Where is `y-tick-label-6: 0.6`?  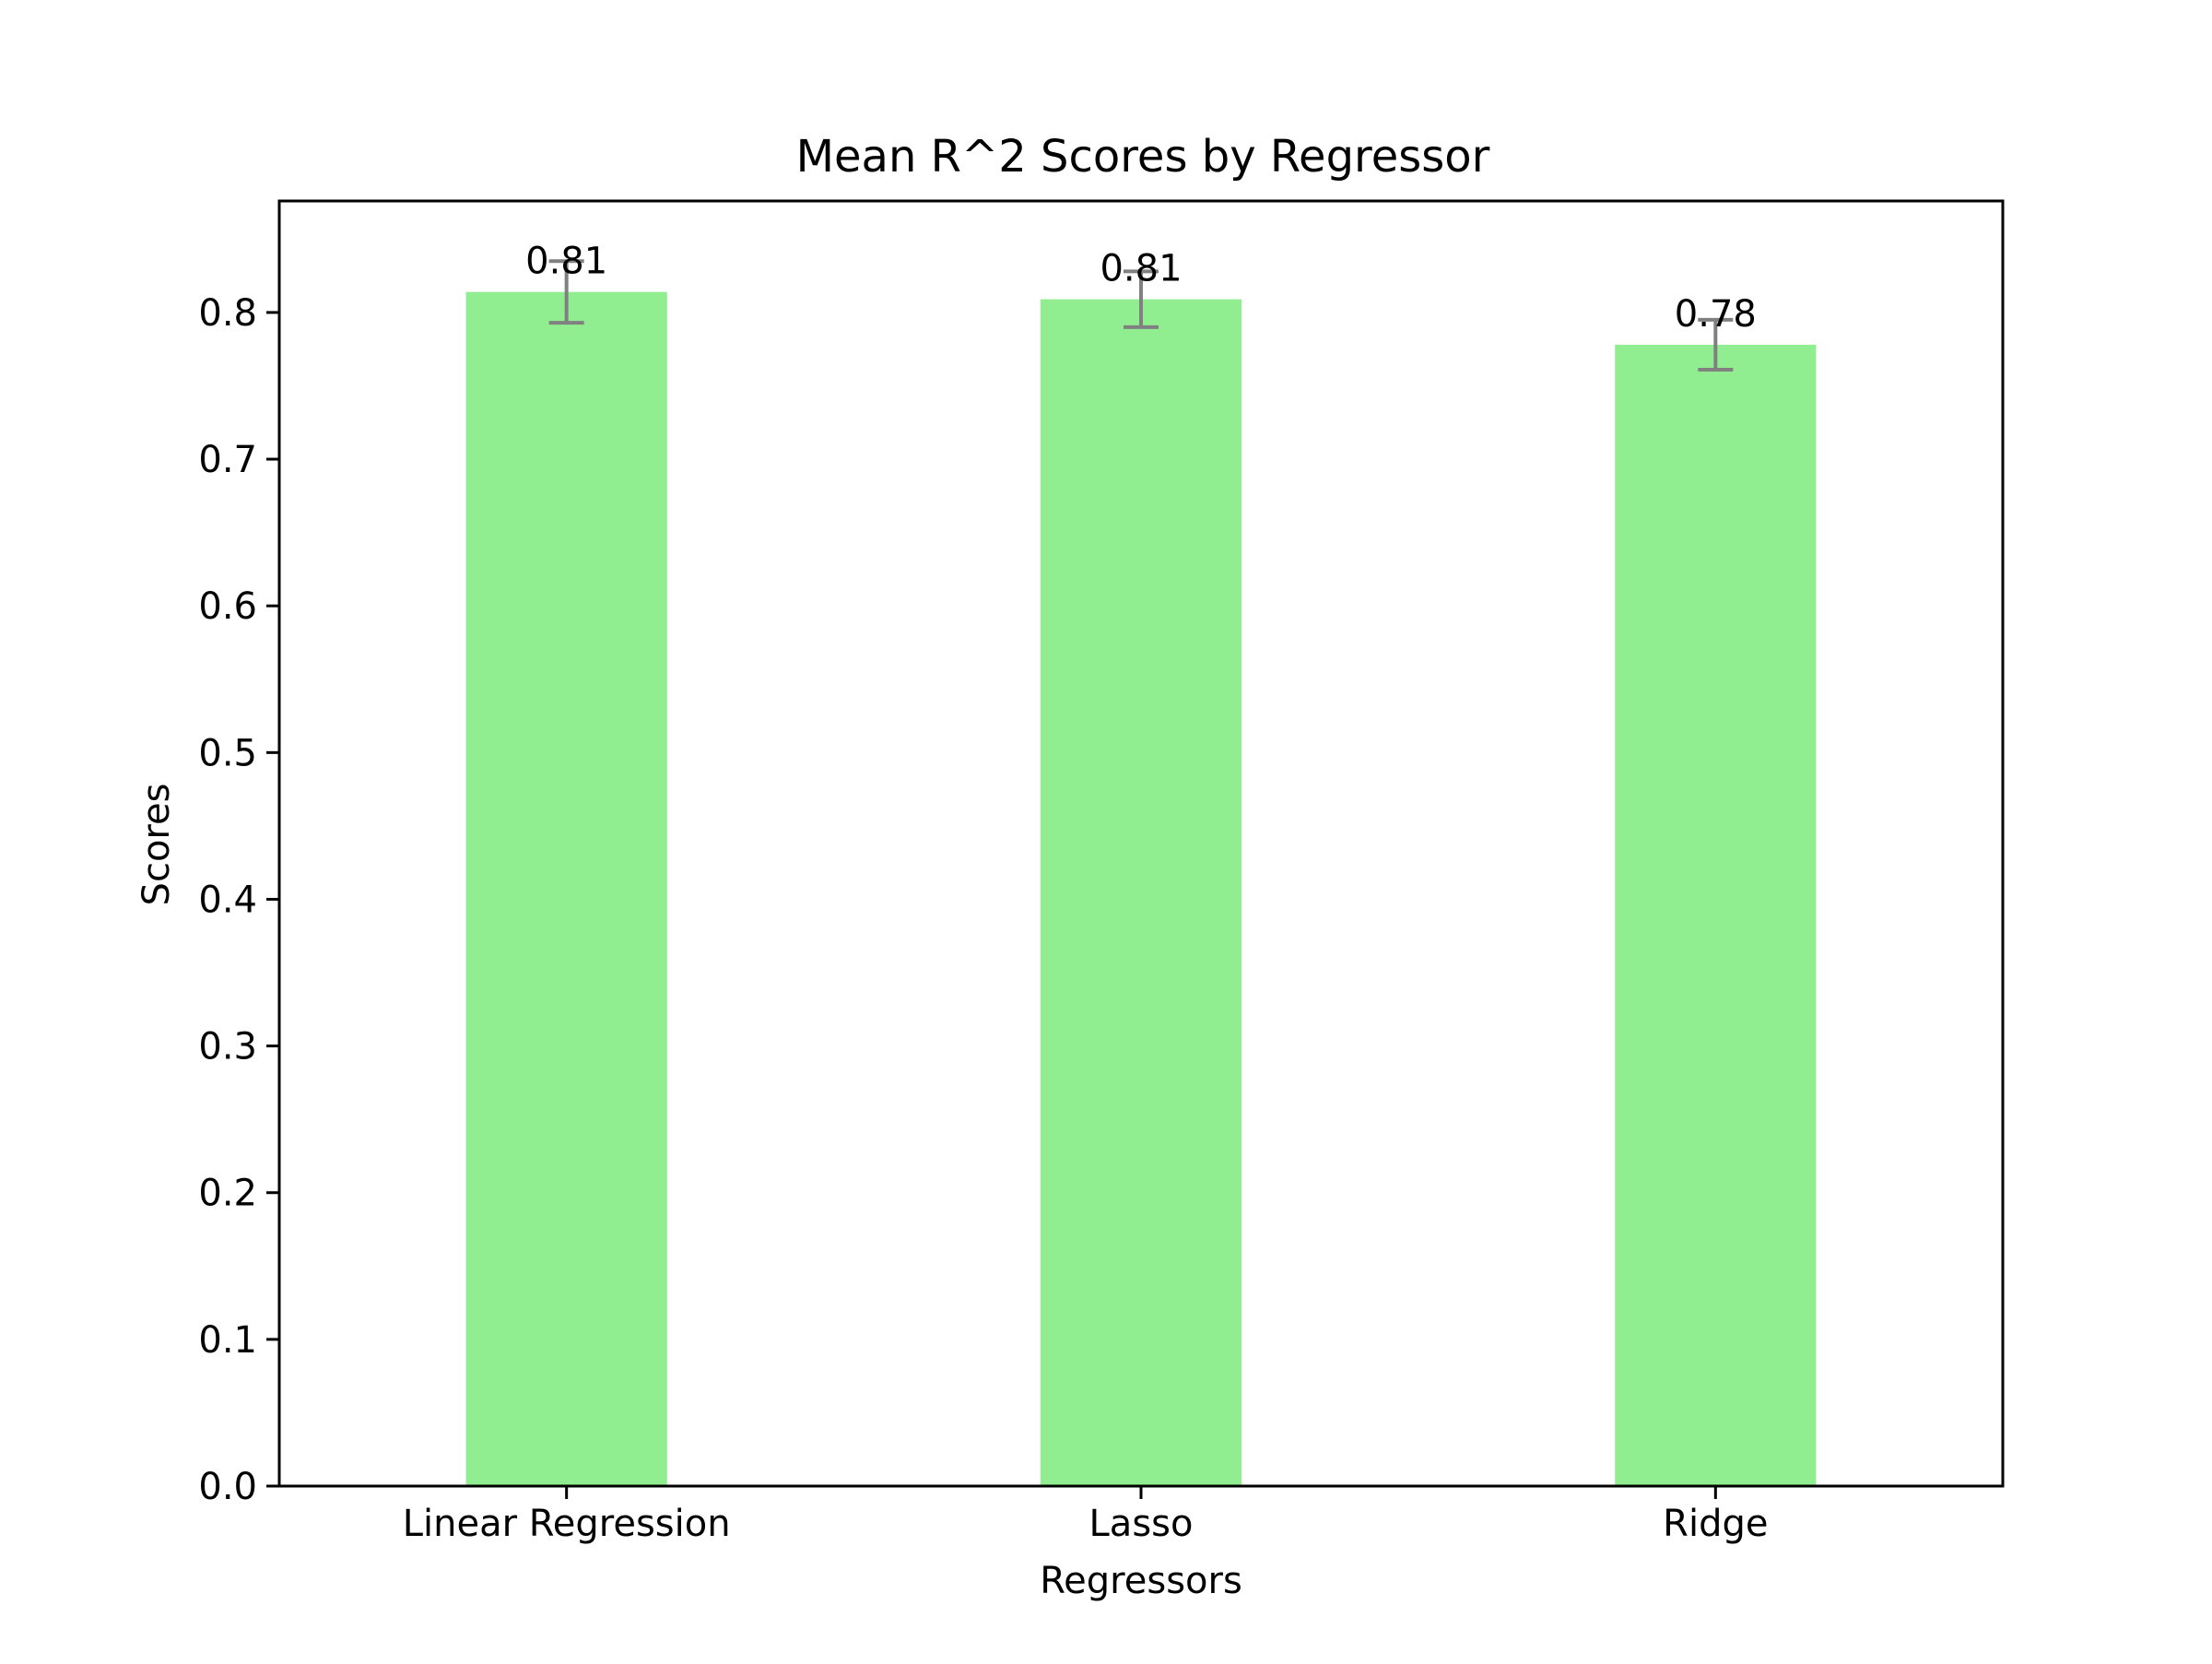
y-tick-label-6: 0.6 is located at coordinates (227, 606).